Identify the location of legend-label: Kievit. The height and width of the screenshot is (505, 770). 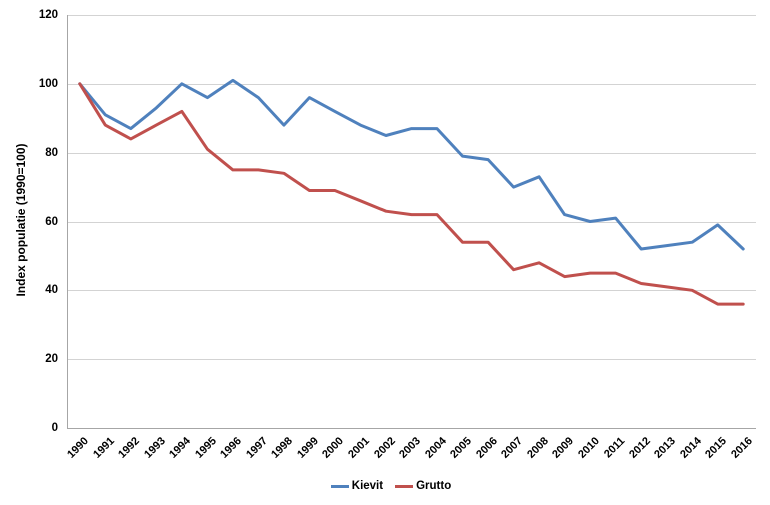
(367, 486).